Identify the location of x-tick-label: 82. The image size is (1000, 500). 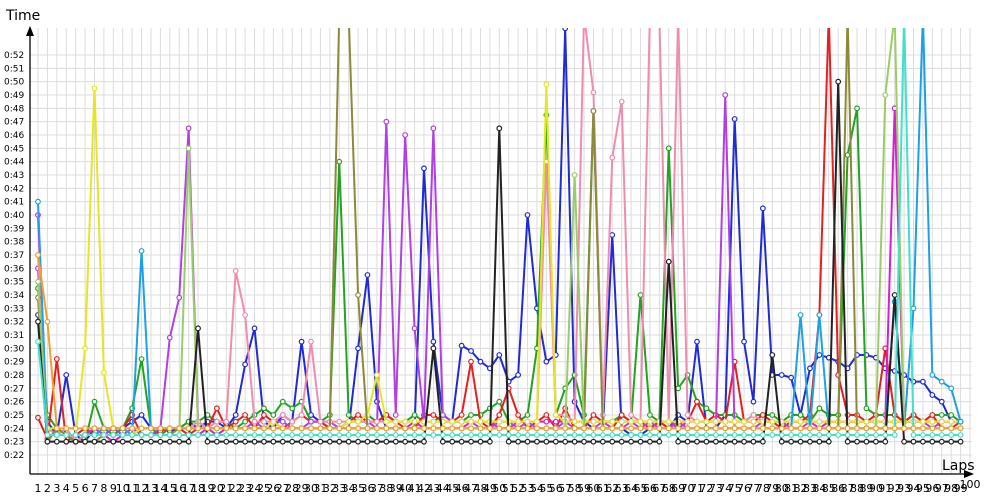
(801, 488).